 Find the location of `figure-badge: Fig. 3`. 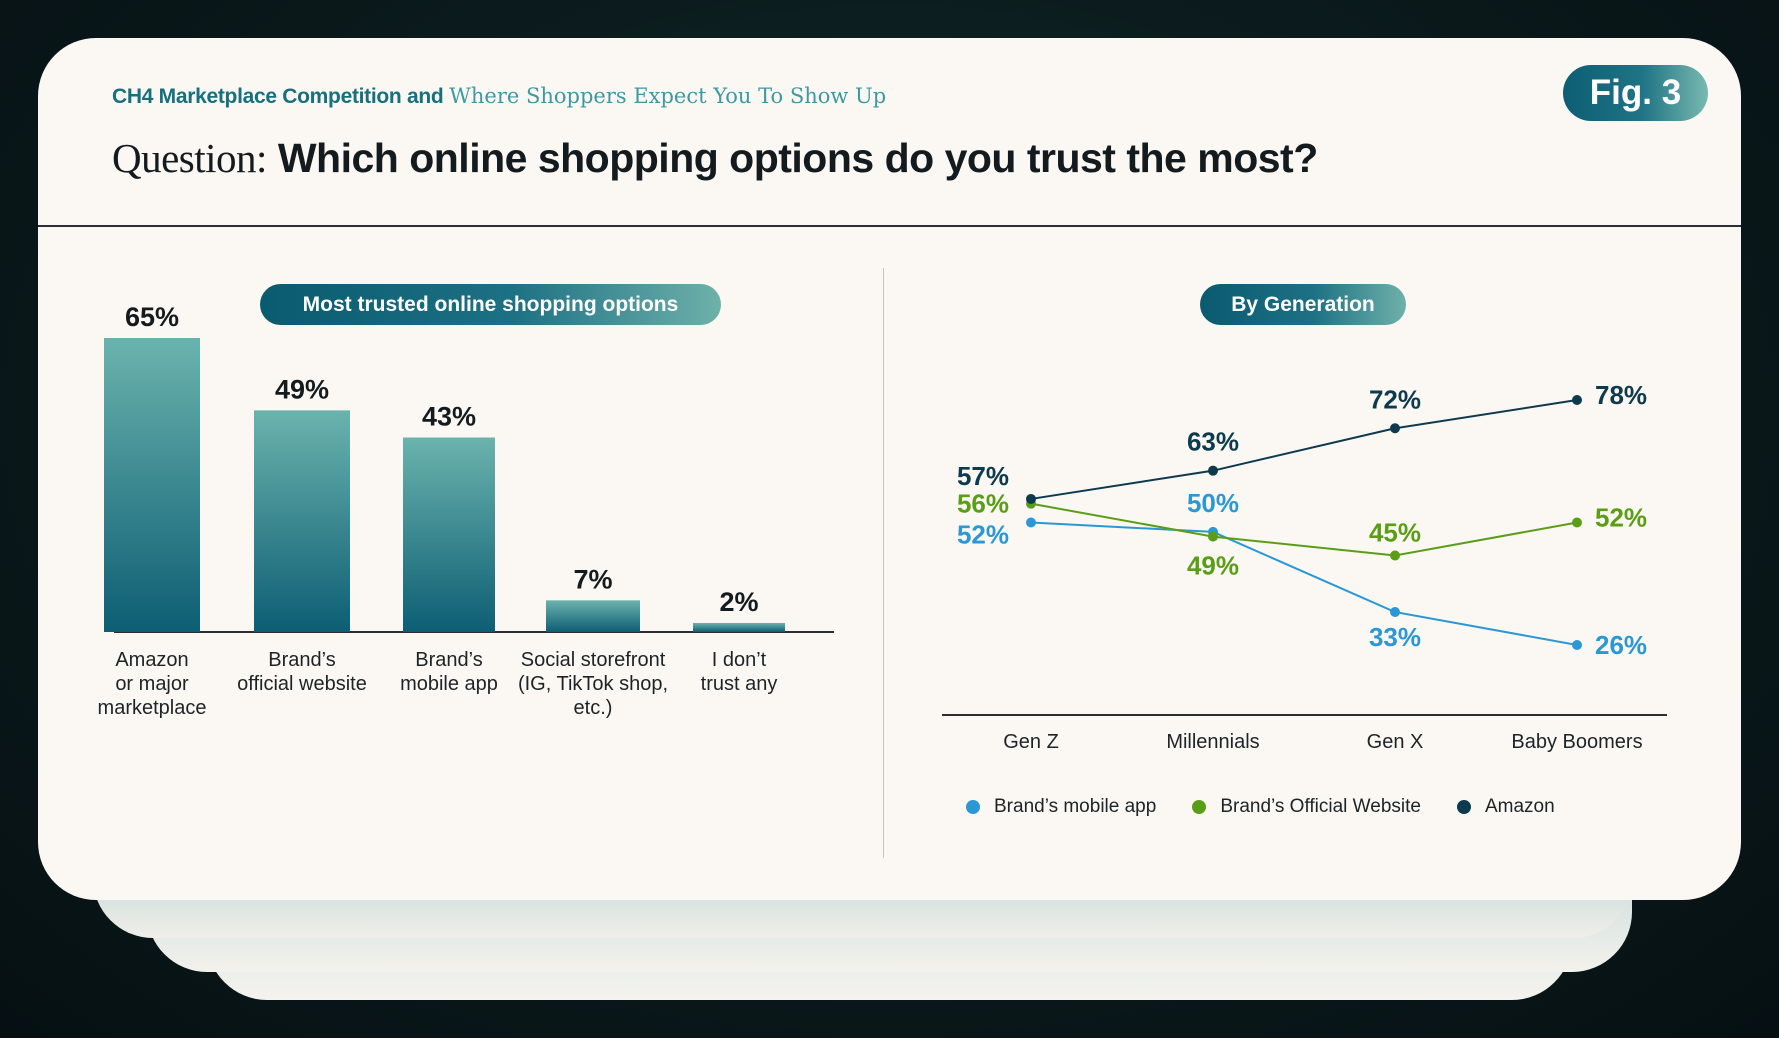

figure-badge: Fig. 3 is located at coordinates (1635, 93).